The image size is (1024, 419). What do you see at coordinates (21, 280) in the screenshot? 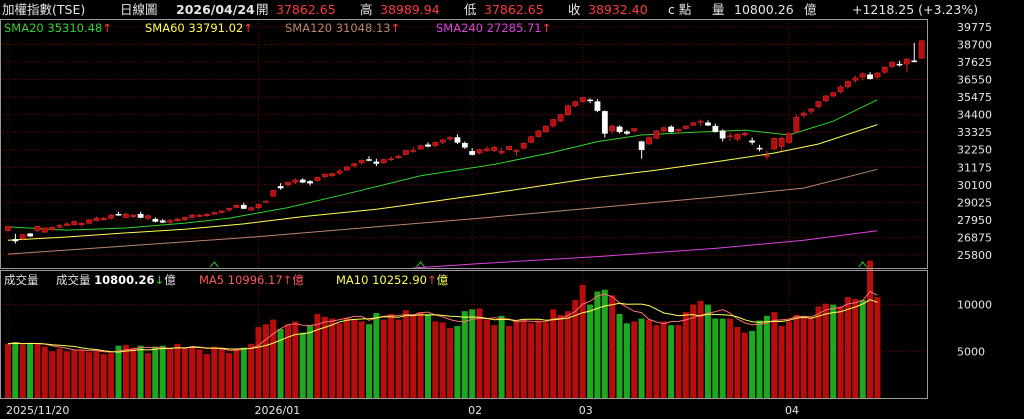
I see `volume-panel-label: 成交量` at bounding box center [21, 280].